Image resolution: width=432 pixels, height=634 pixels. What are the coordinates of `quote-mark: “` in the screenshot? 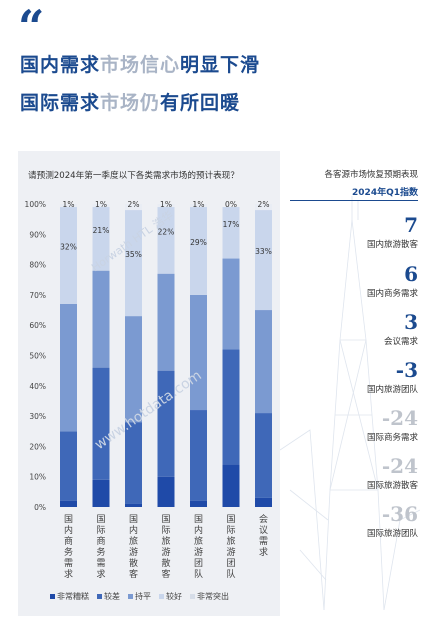 It's located at (31, 27).